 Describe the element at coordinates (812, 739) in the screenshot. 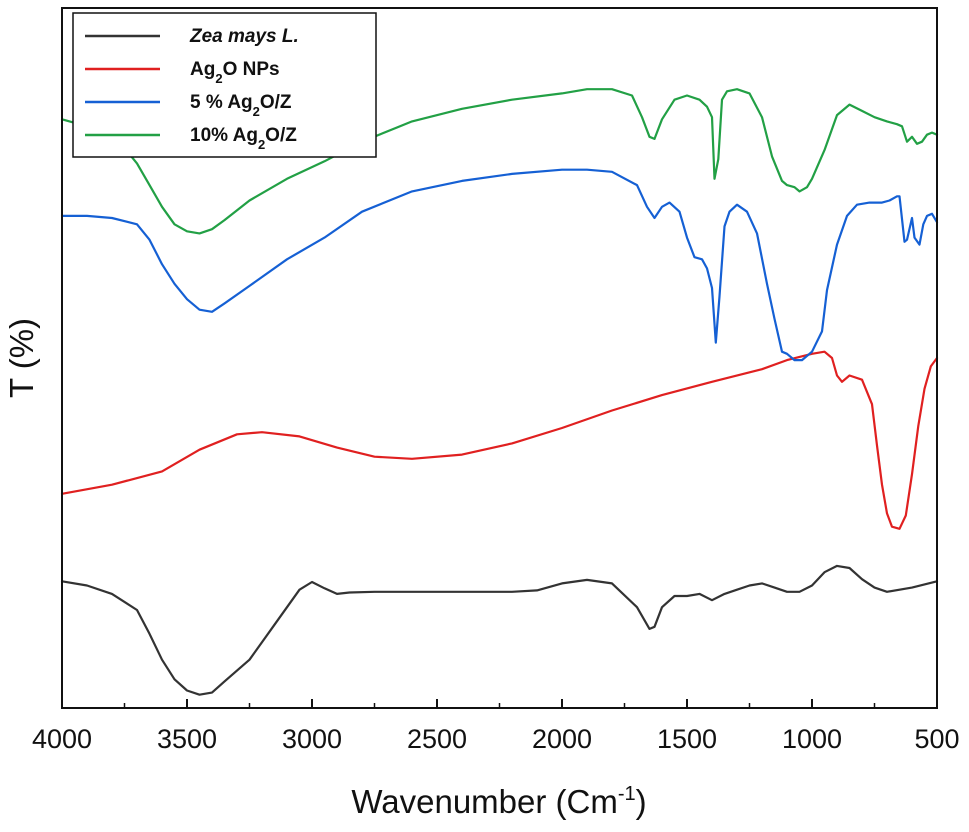

I see `x-tick-label-6: 1000` at that location.